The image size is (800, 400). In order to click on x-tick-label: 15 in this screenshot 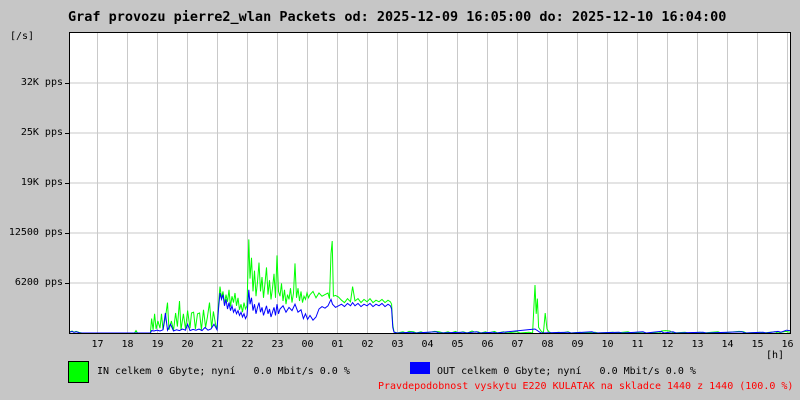, I will do `click(757, 344)`.